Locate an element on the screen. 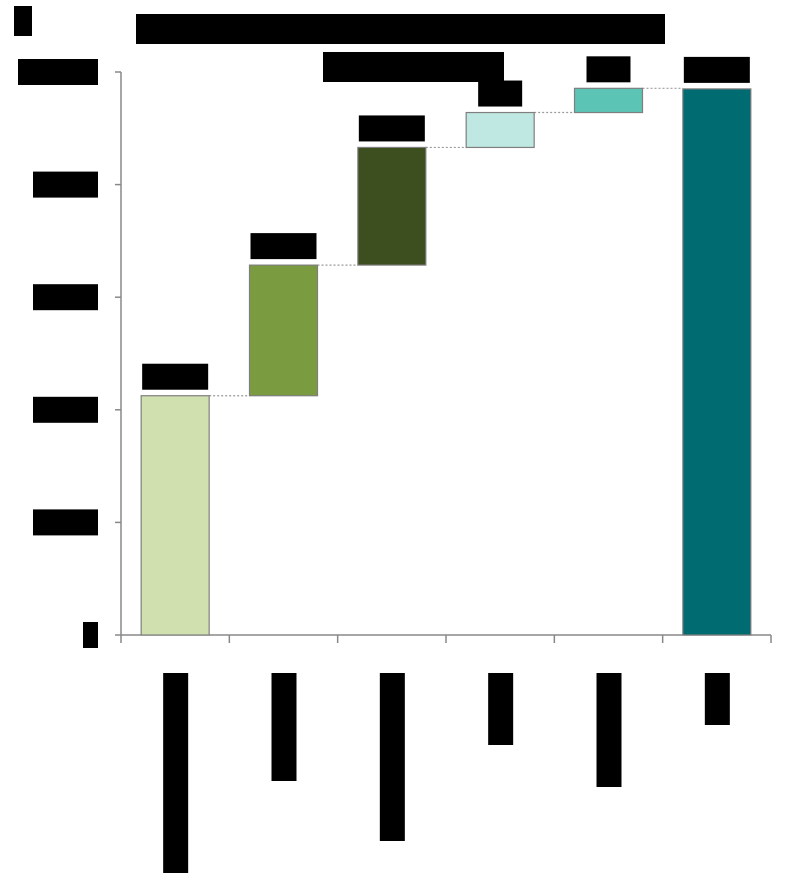  chart-title-redacted is located at coordinates (400, 29).